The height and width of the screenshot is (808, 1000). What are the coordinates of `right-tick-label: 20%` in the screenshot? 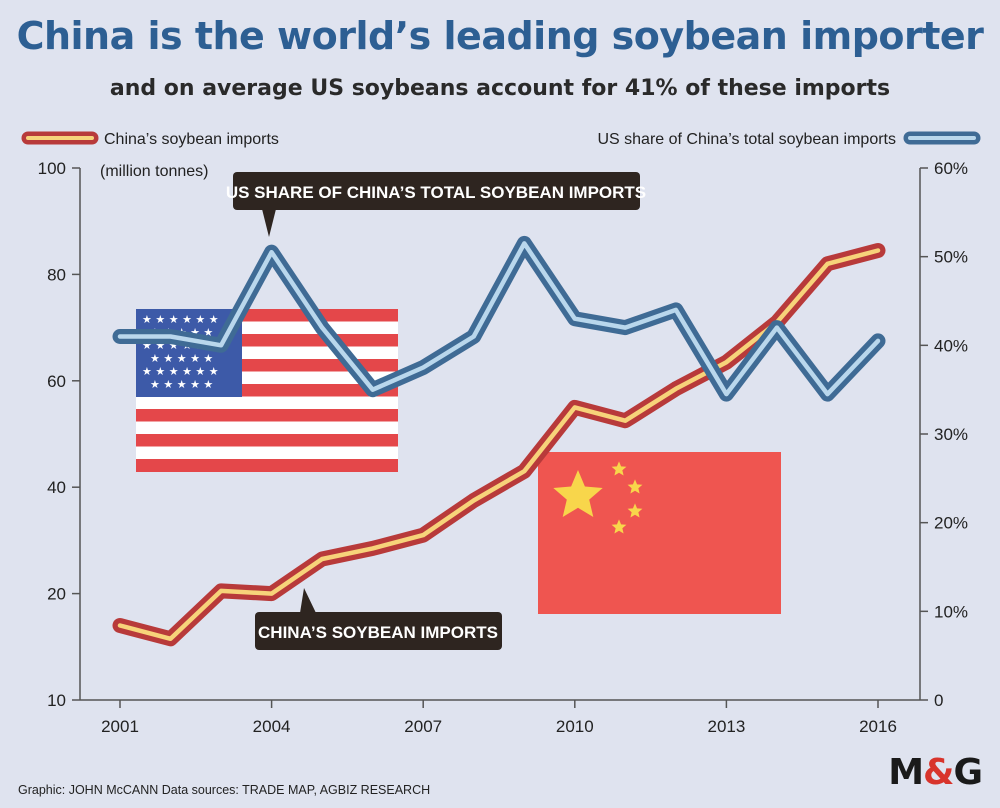 It's located at (951, 523).